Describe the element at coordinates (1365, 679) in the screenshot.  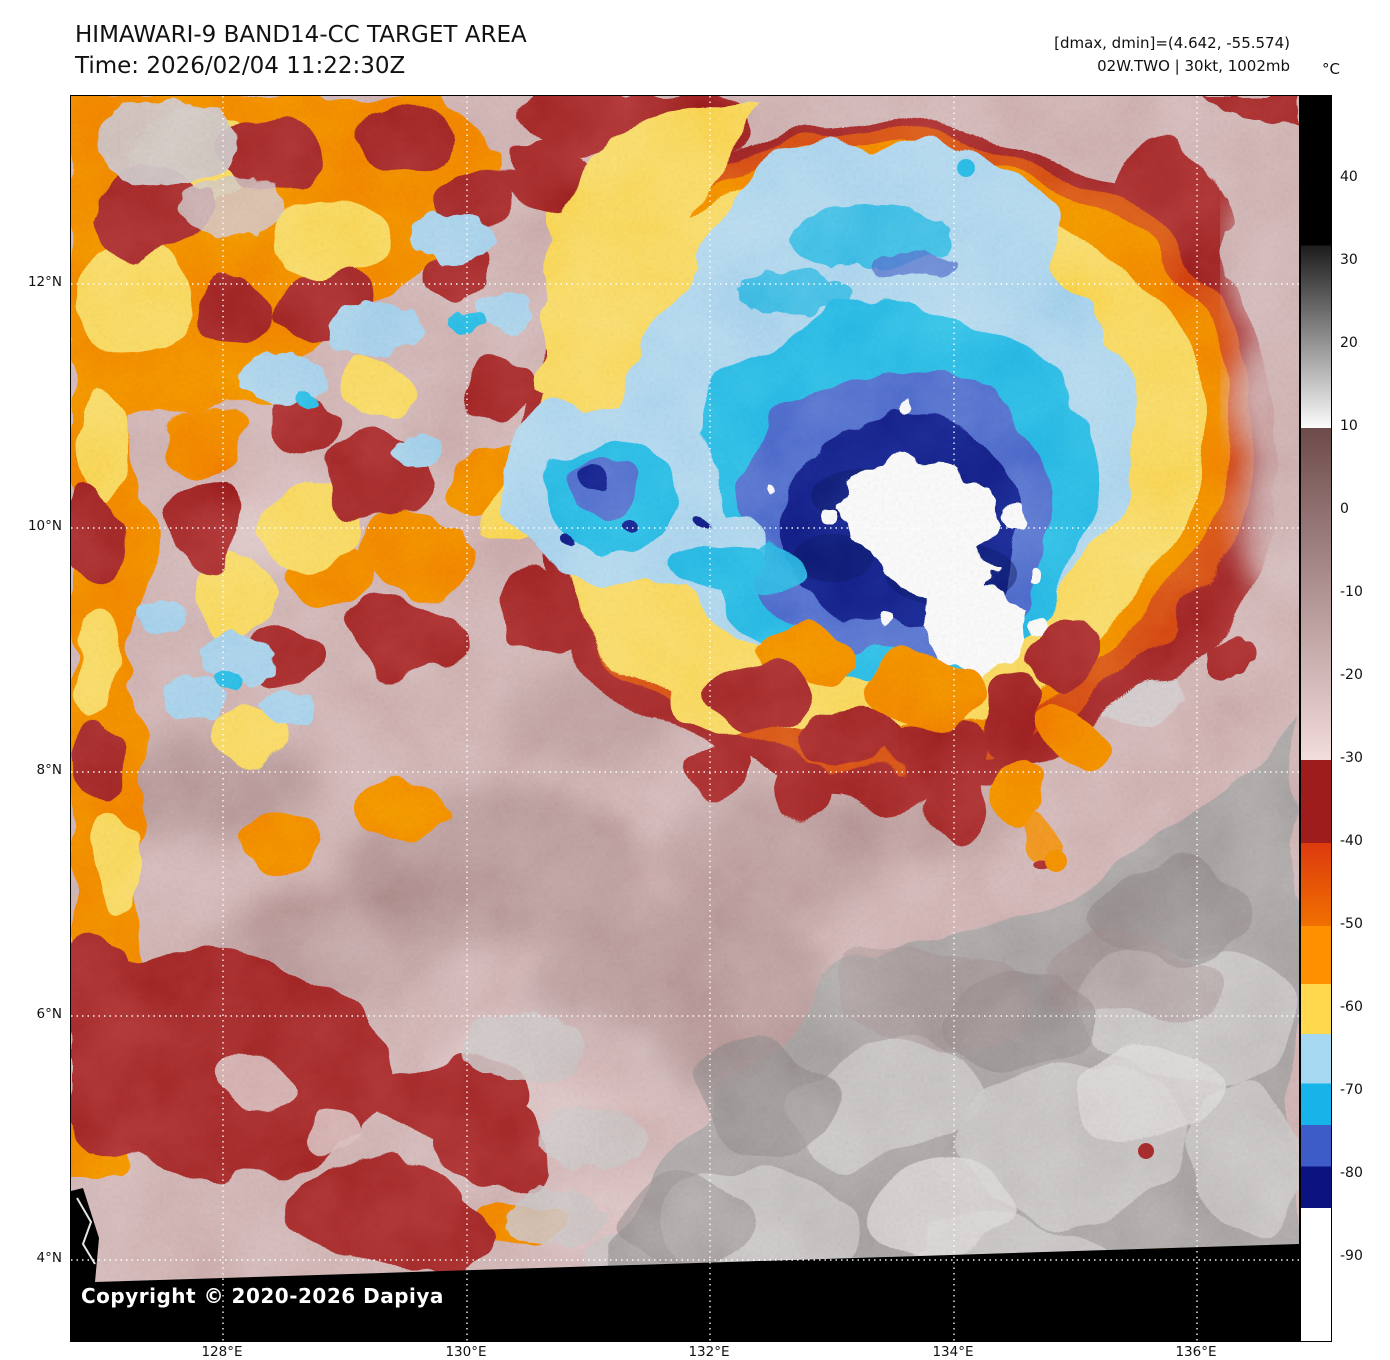
I see `colorbar-ticks: 40 30 20 10 0 -10 -20 -30 -40 -50 -60 -70 -80 -90` at that location.